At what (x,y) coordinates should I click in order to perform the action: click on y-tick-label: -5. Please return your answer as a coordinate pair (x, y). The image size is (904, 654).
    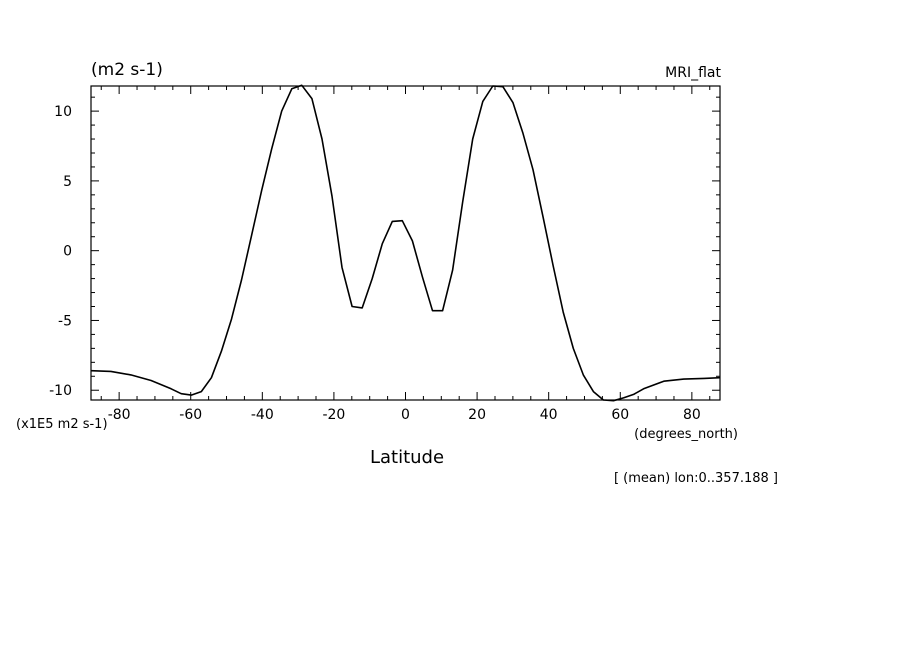
    Looking at the image, I should click on (65, 321).